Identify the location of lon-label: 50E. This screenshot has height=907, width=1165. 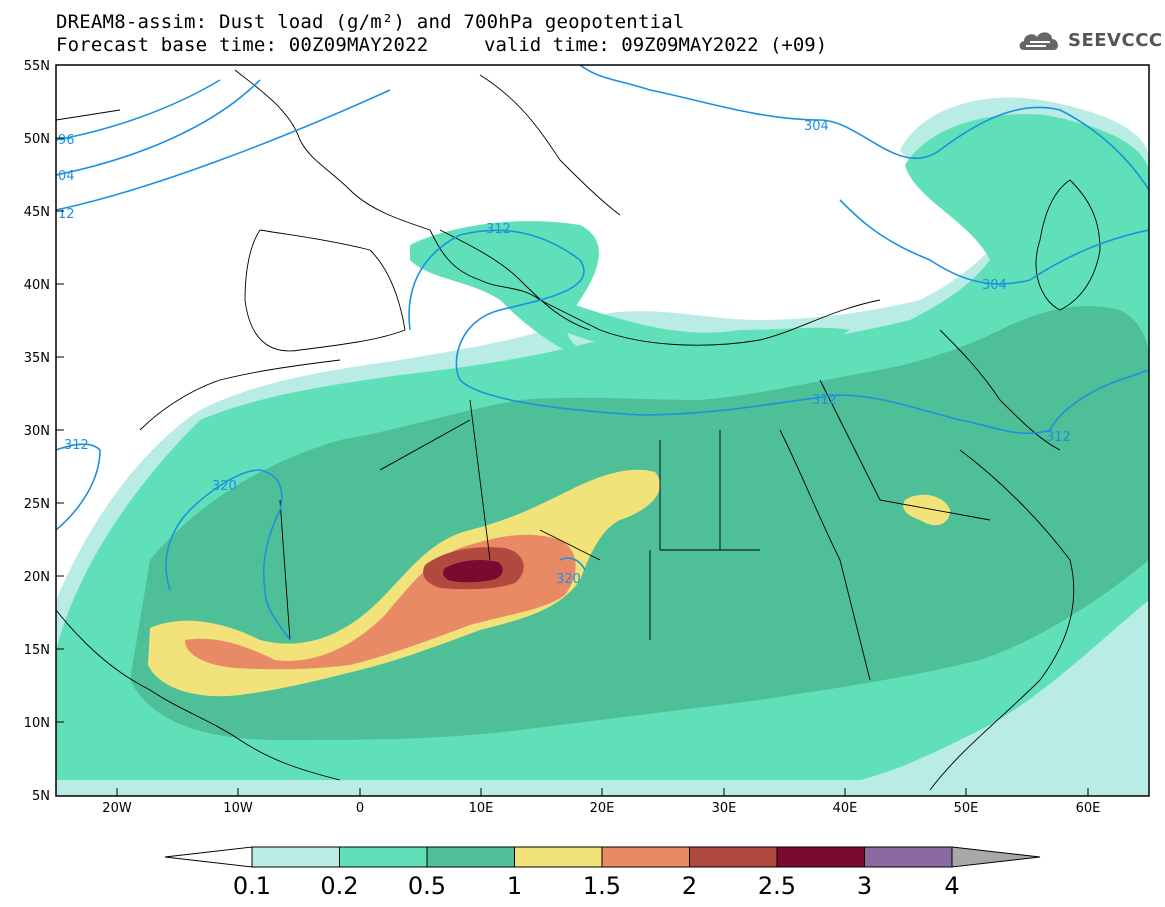
(966, 808).